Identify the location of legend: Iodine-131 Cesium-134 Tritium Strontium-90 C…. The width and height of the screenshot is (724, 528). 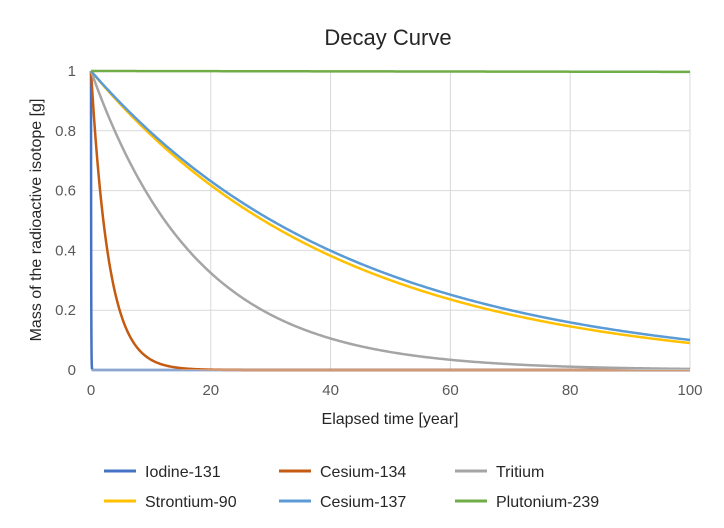
(351, 487).